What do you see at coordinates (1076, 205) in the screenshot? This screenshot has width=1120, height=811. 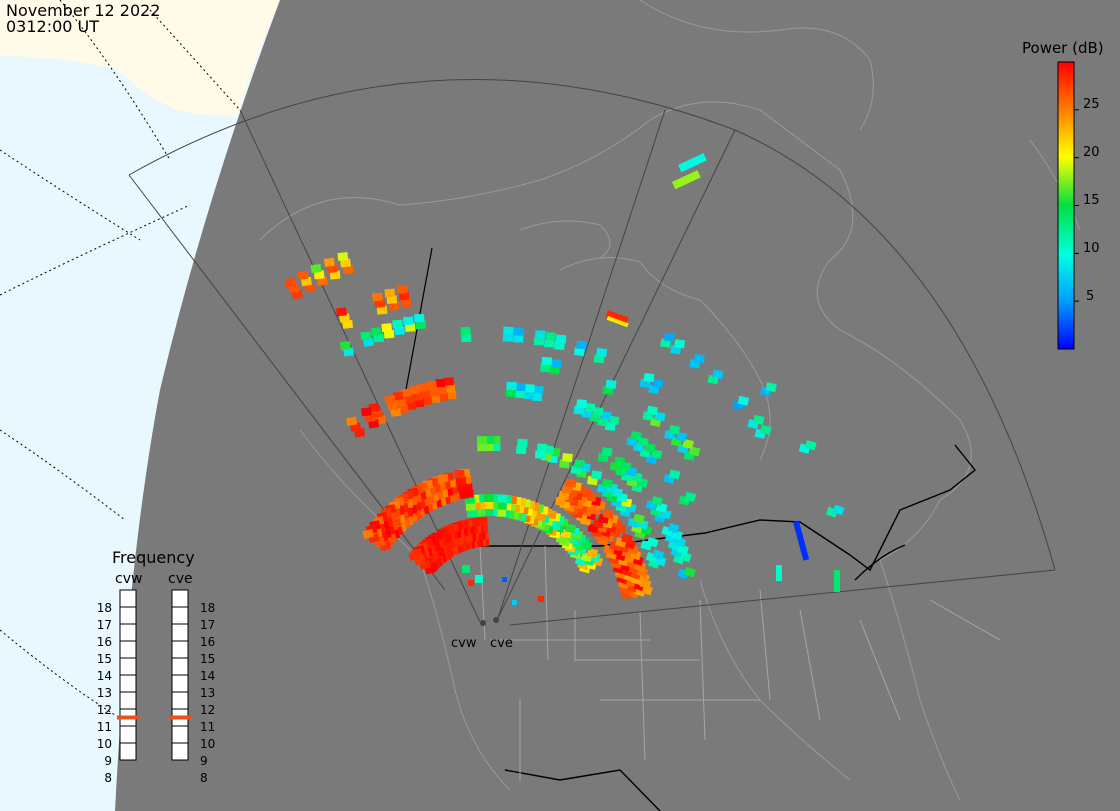 I see `power-tick-marks` at bounding box center [1076, 205].